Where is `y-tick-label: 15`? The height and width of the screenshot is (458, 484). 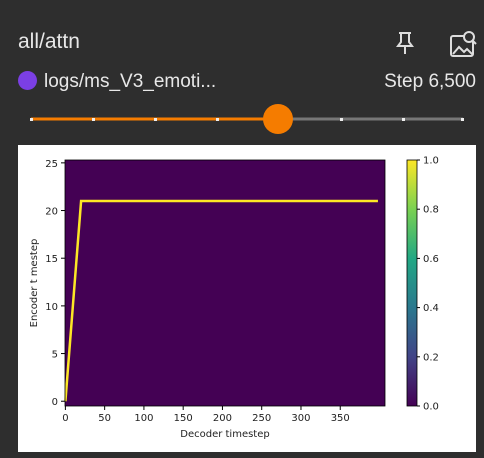
y-tick-label: 15 is located at coordinates (51, 259).